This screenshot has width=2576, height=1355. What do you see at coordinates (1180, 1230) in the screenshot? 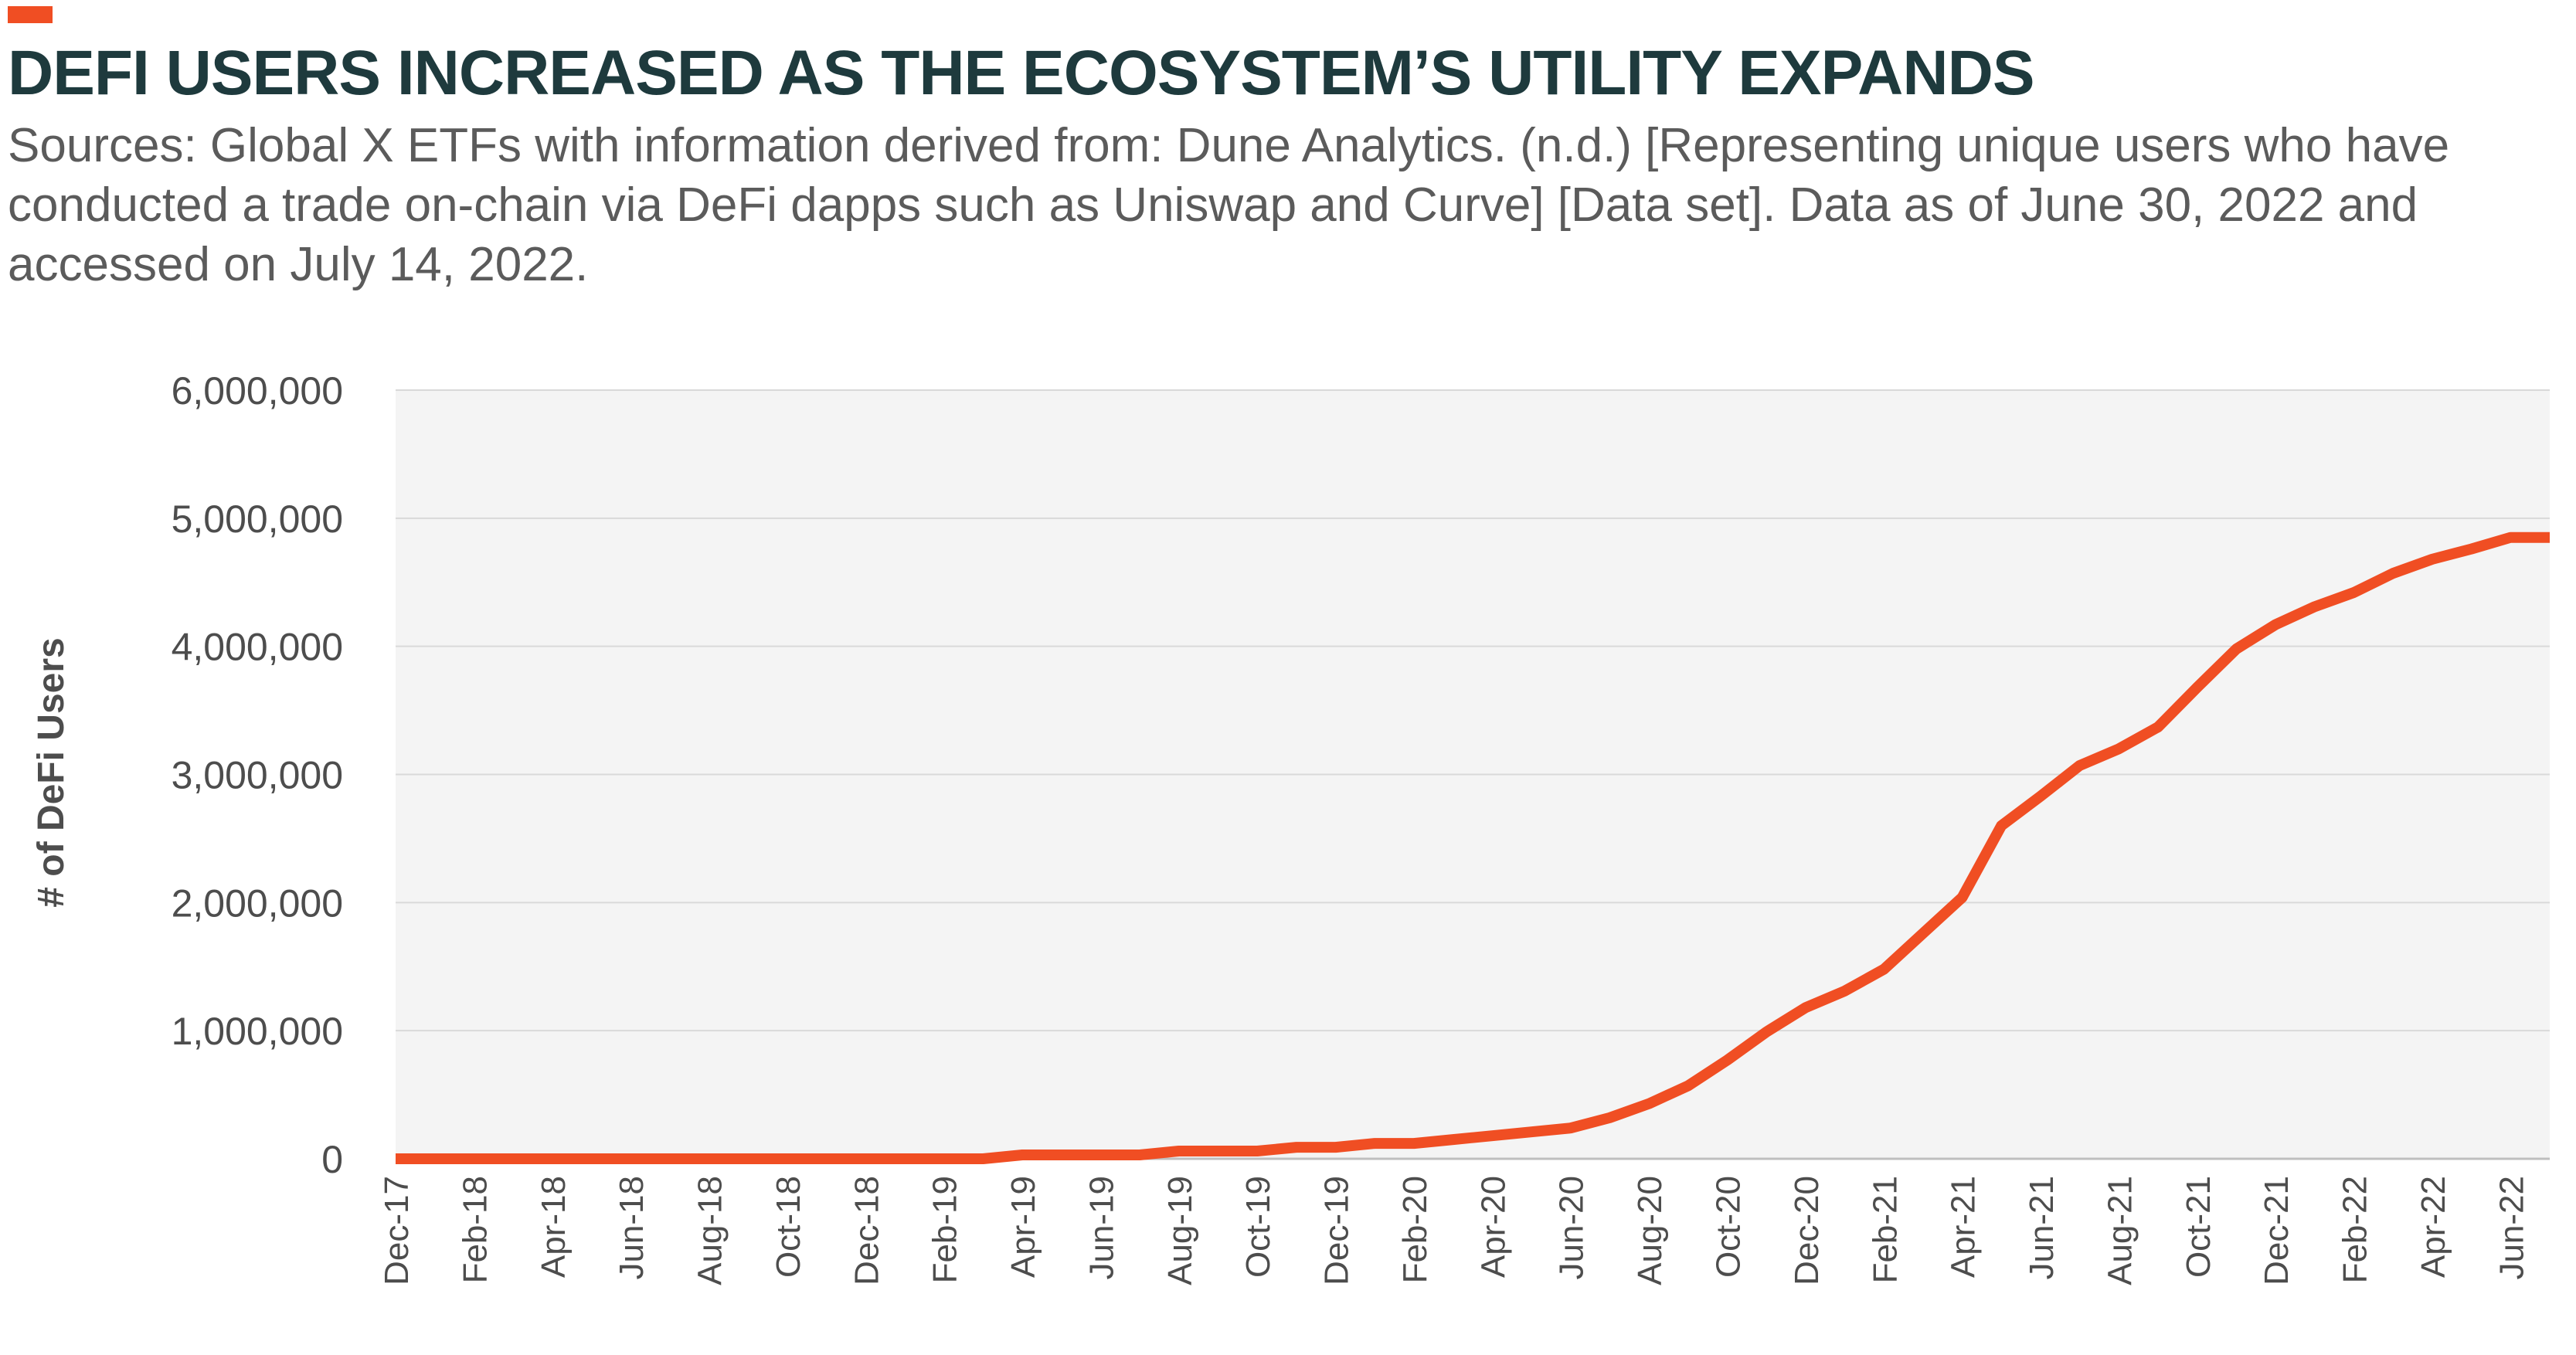
I see `x-tick-label: Aug-19` at bounding box center [1180, 1230].